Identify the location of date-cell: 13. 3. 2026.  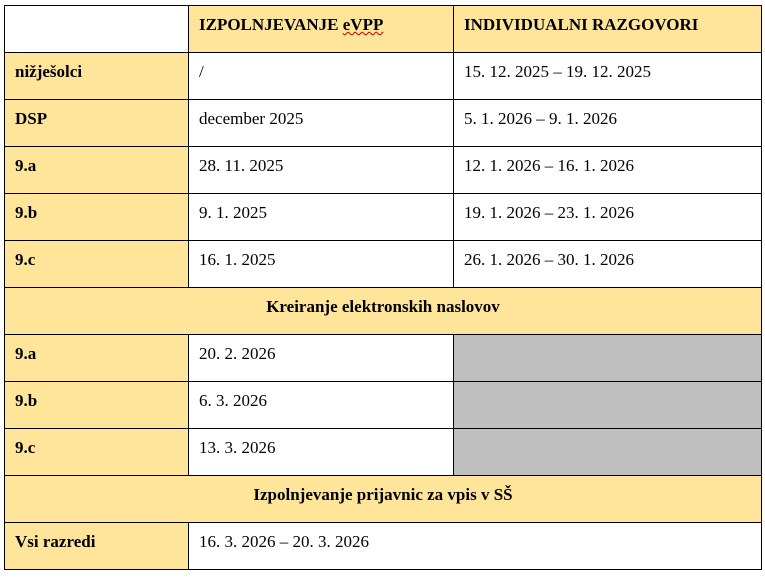
(321, 452).